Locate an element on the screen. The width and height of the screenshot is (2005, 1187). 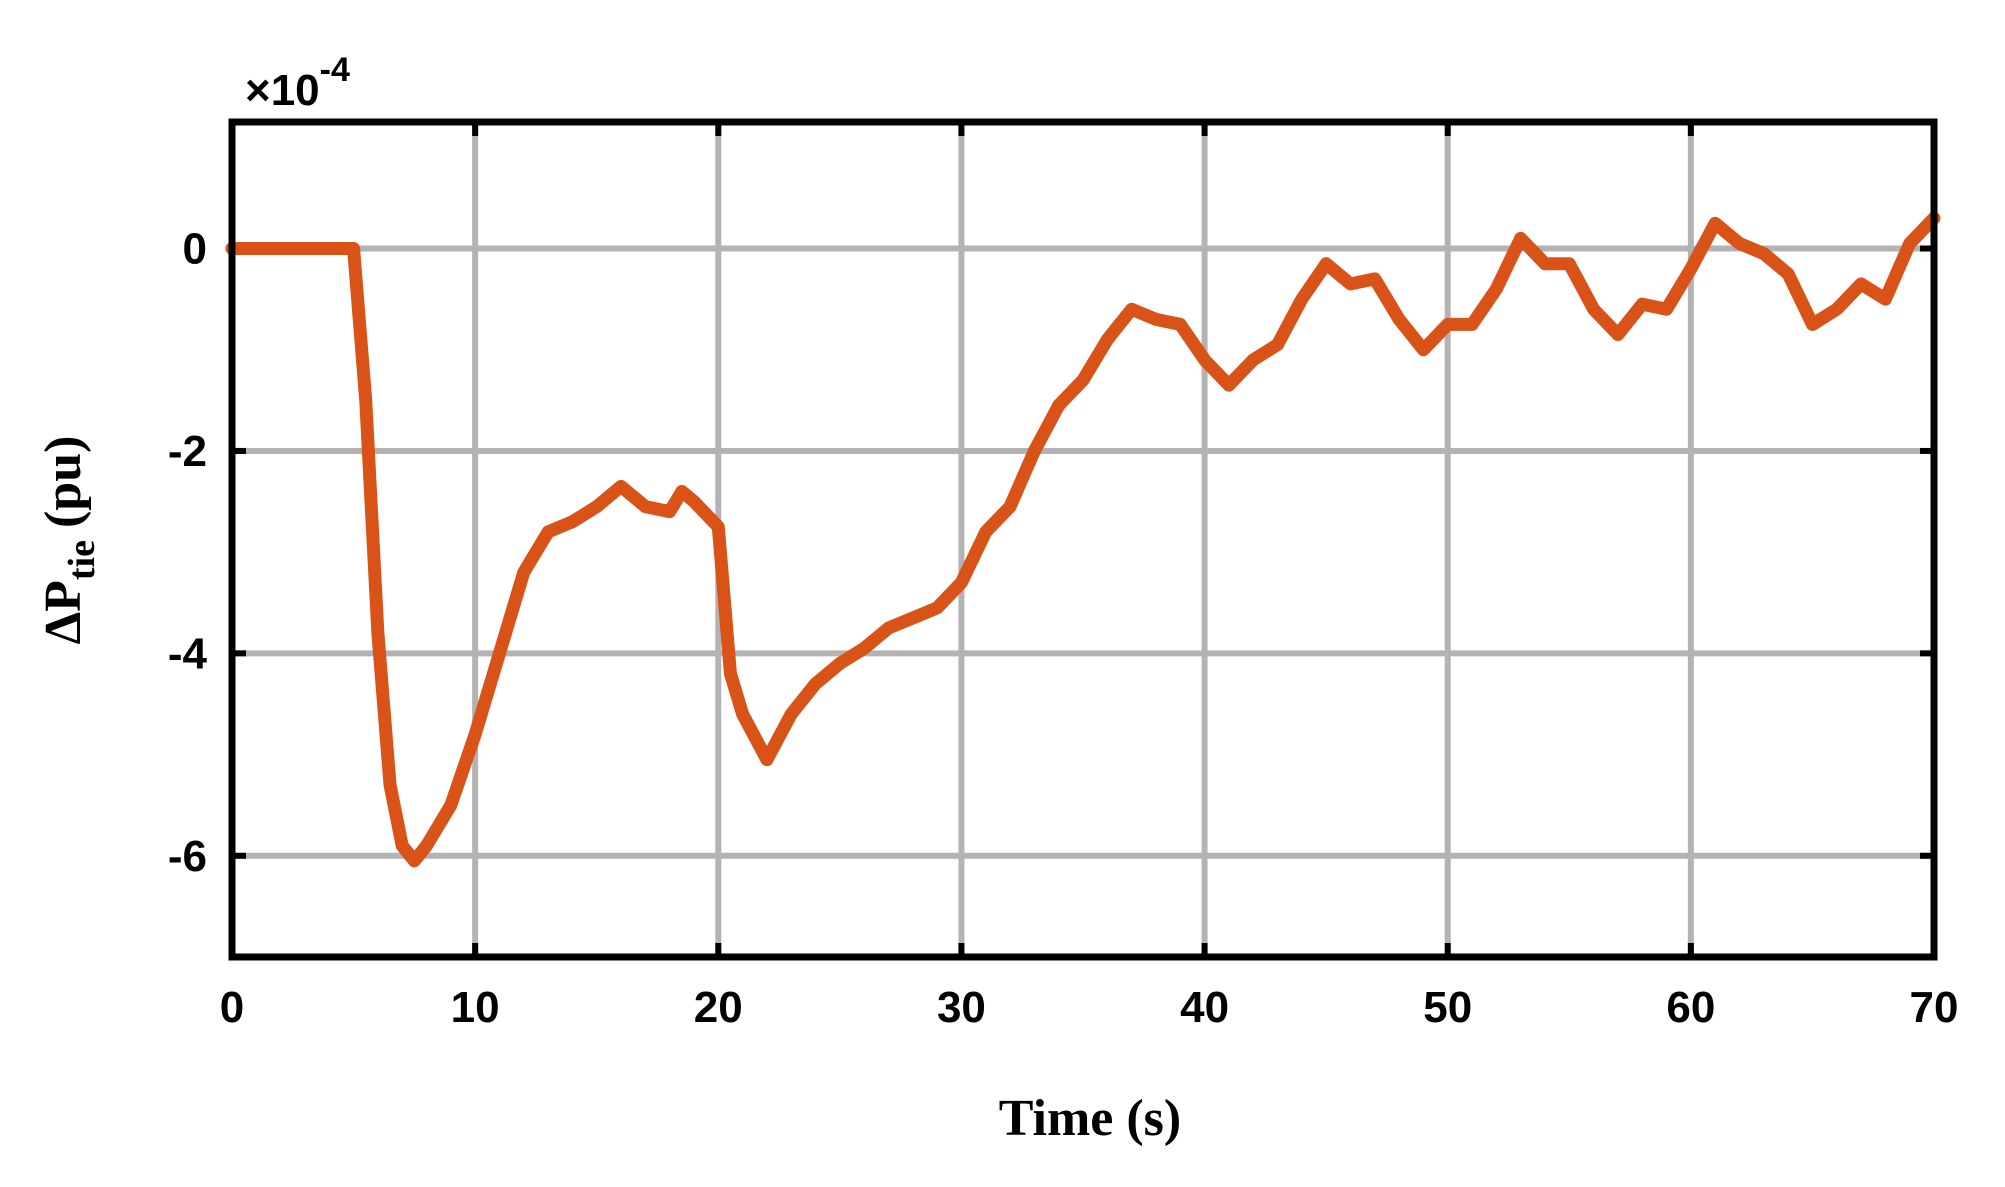
x-tick-label: 20 is located at coordinates (718, 1007).